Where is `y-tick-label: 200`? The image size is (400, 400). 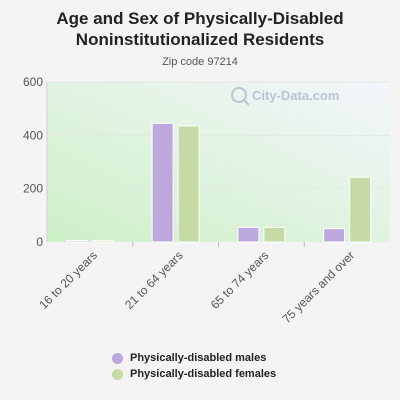 y-tick-label: 200 is located at coordinates (33, 189).